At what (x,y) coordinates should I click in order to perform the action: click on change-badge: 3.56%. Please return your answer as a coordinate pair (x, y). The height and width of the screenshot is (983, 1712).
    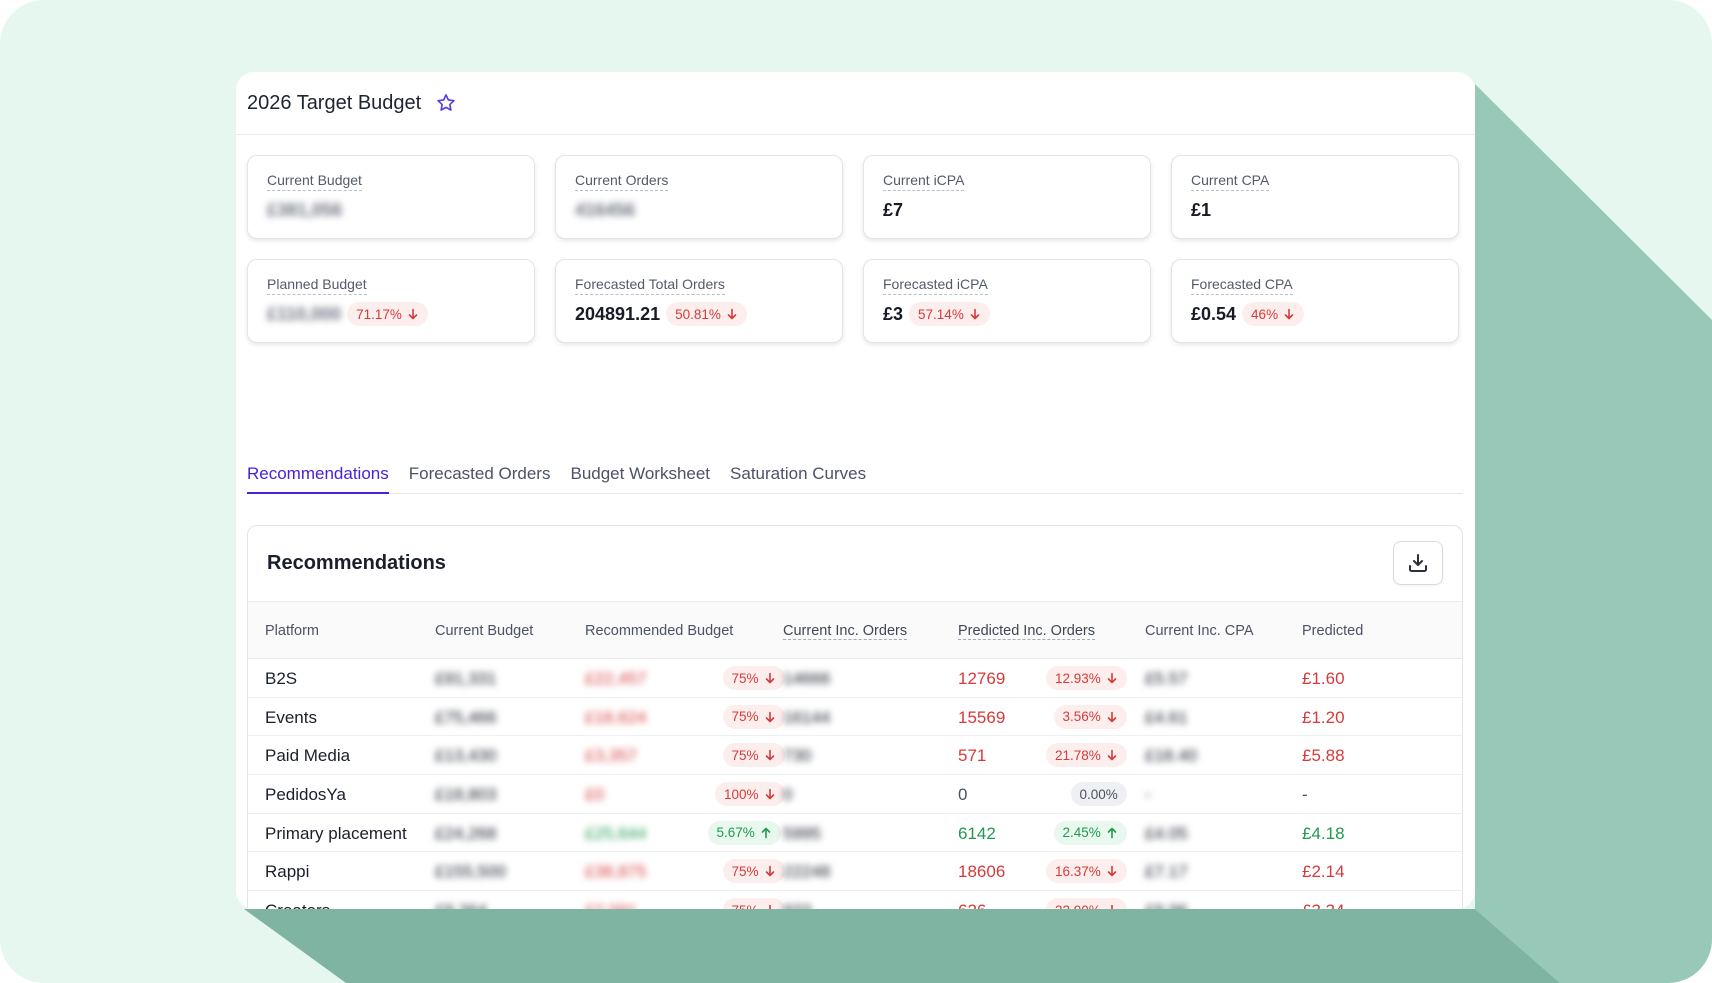
    Looking at the image, I should click on (1090, 716).